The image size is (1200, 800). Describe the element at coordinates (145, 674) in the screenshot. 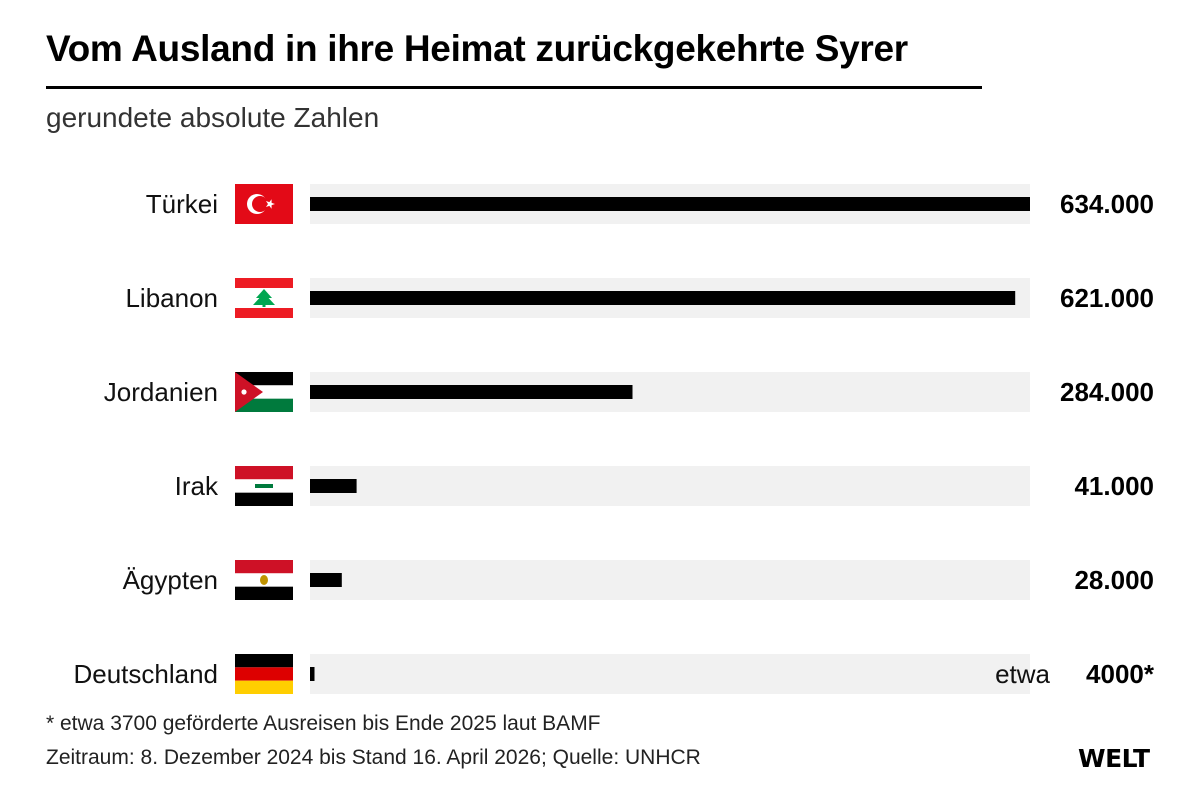

I see `category-label: Deutschland` at that location.